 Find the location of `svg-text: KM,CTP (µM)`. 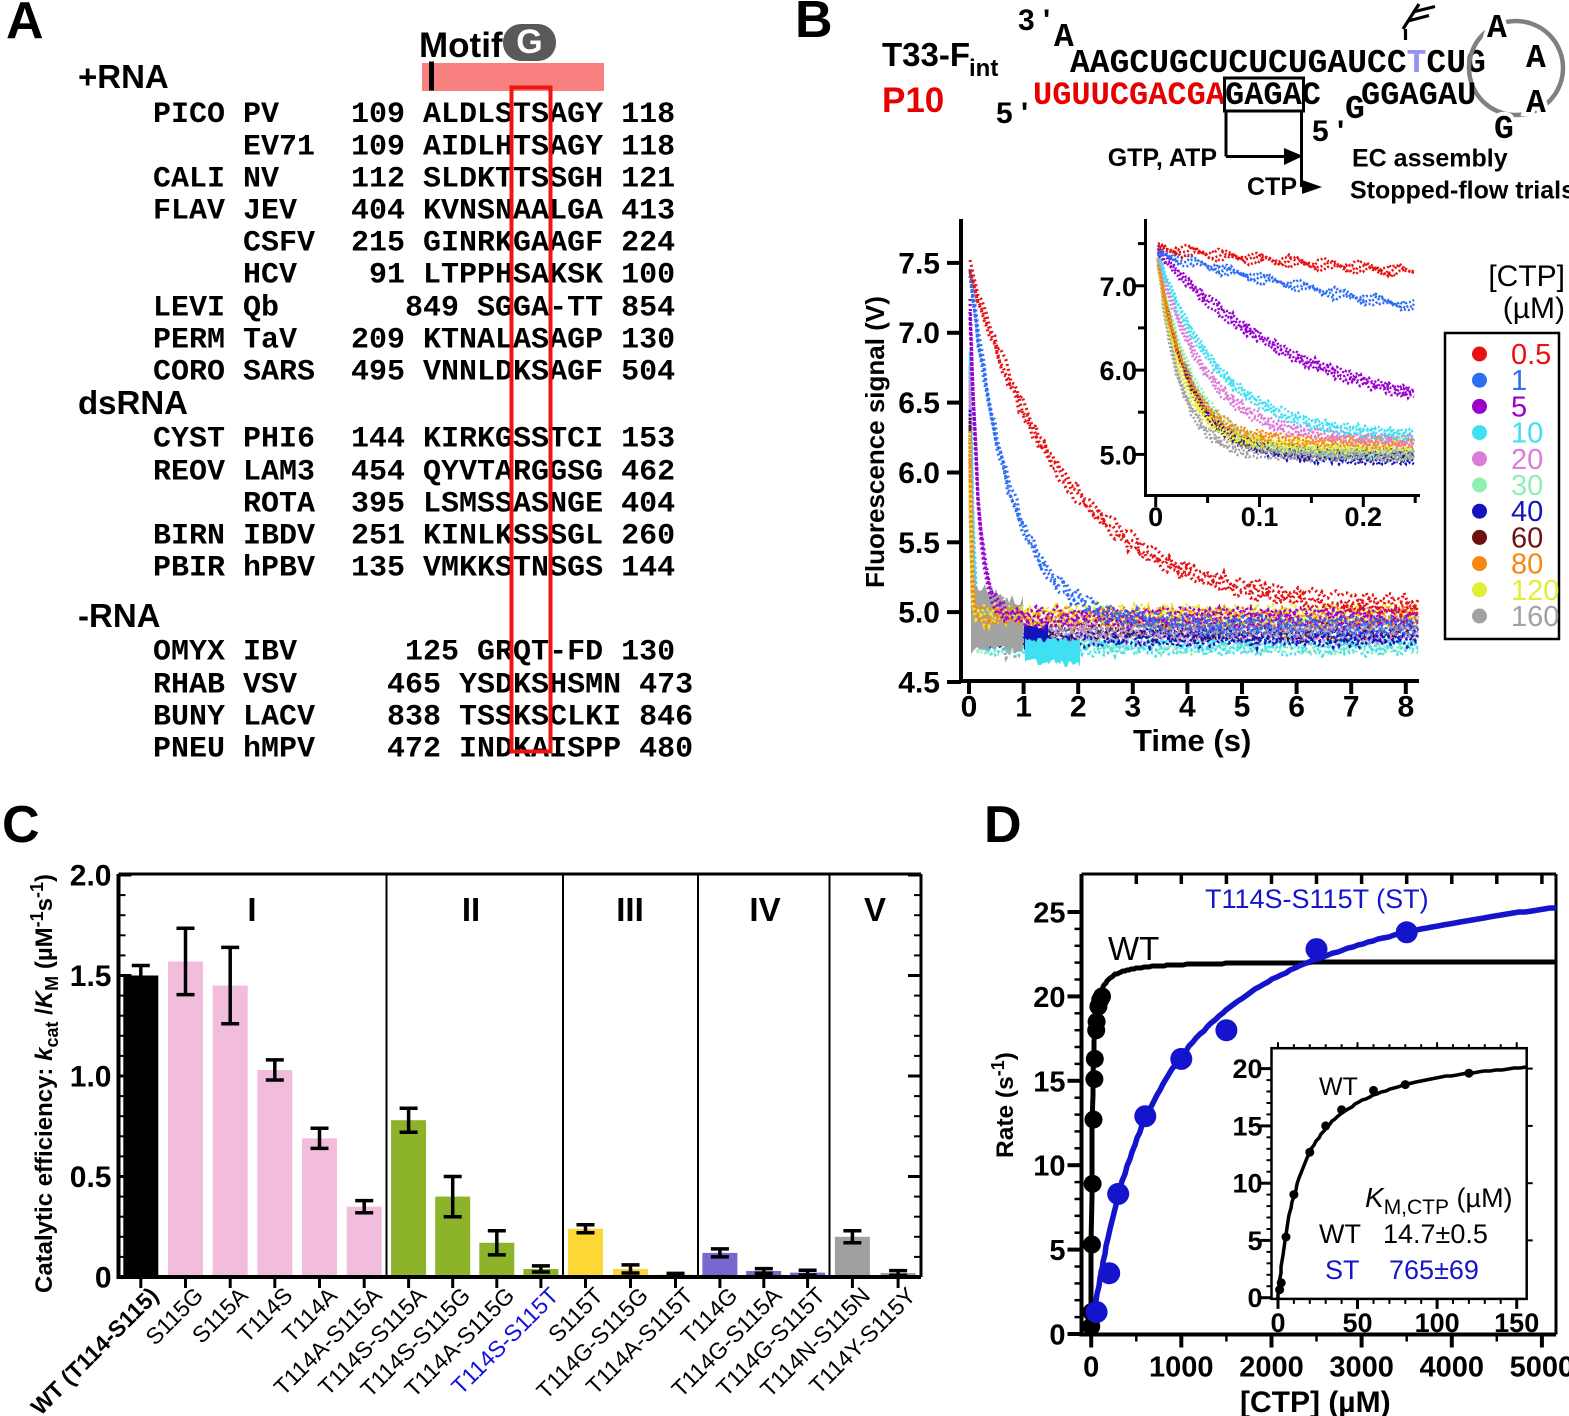

svg-text: KM,CTP (µM) is located at coordinates (1439, 1200).